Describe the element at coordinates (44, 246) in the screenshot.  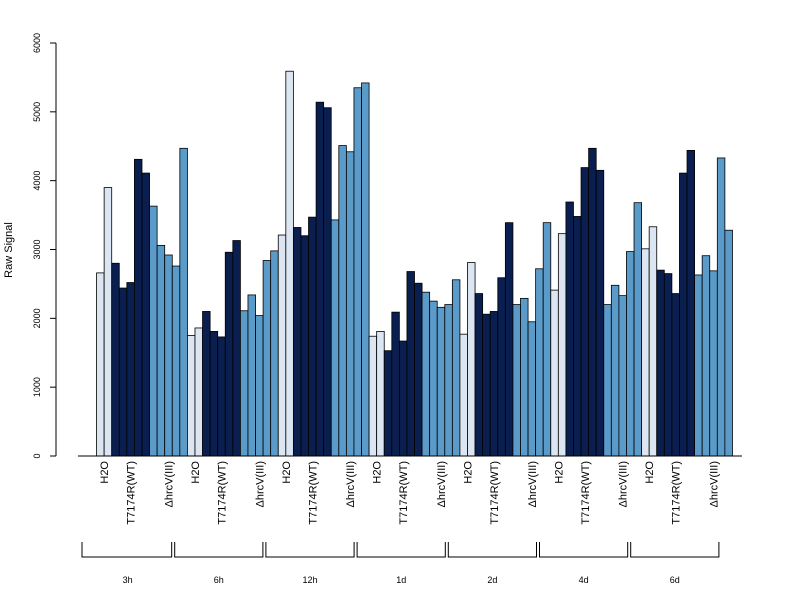
I see `y-axis: 0 1000 2000 3000 4000 5000 6000` at that location.